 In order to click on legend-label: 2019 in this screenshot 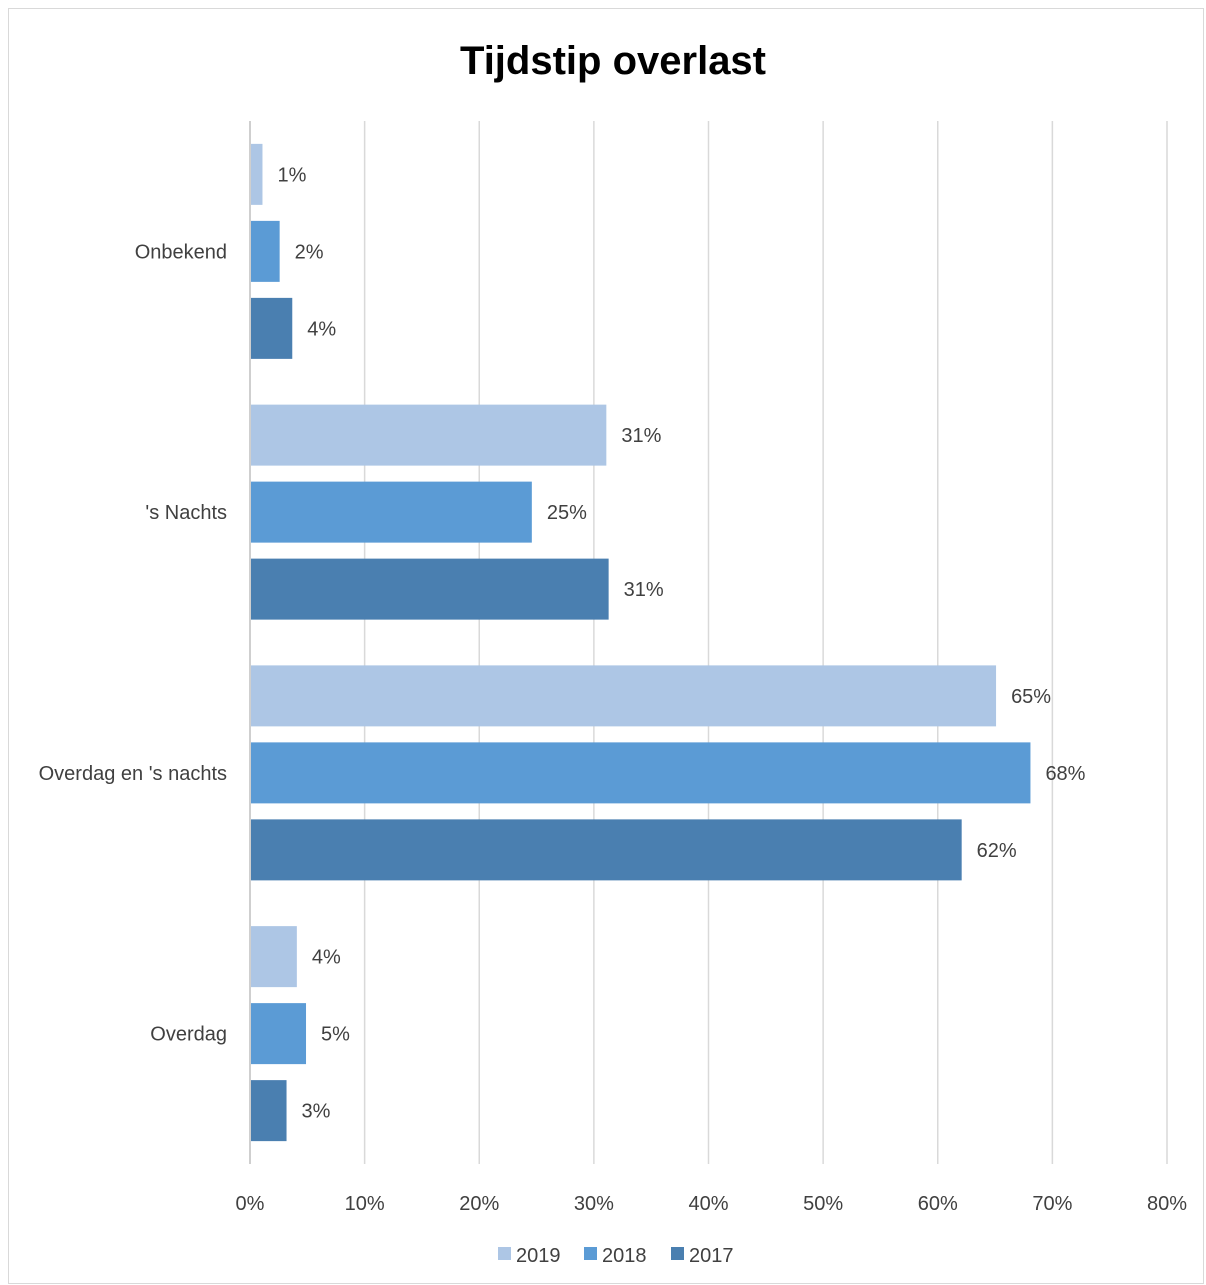, I will do `click(538, 1256)`.